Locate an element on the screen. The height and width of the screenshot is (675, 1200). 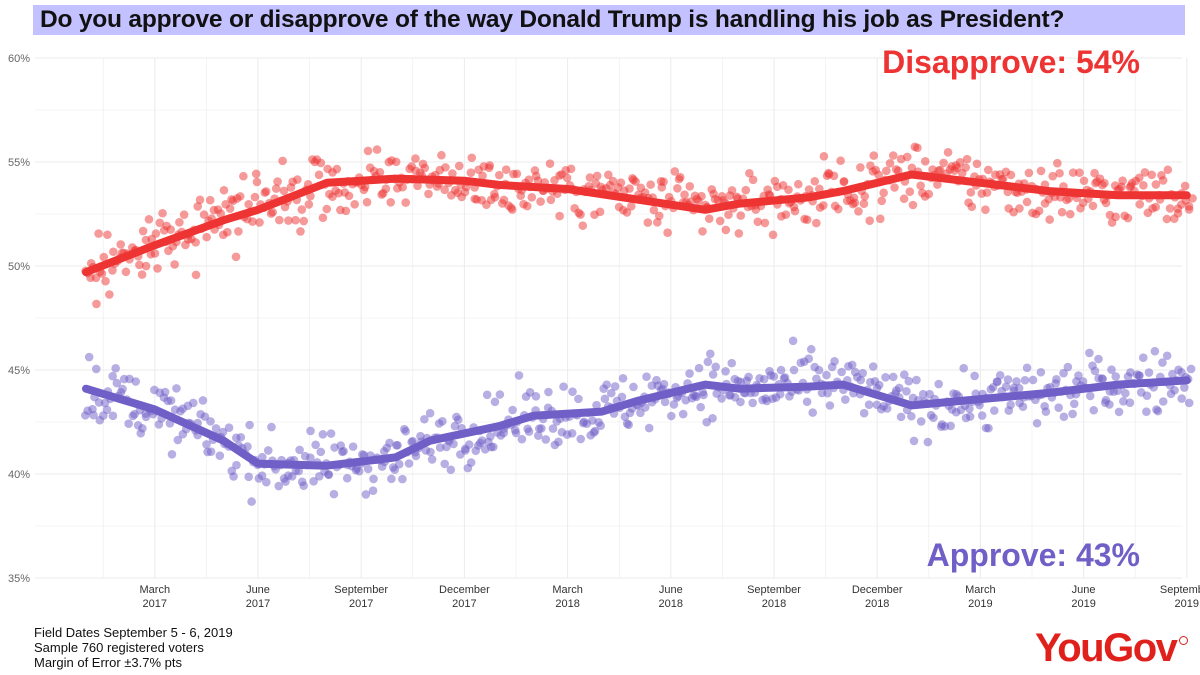
y-tick-label: 40% is located at coordinates (19, 475).